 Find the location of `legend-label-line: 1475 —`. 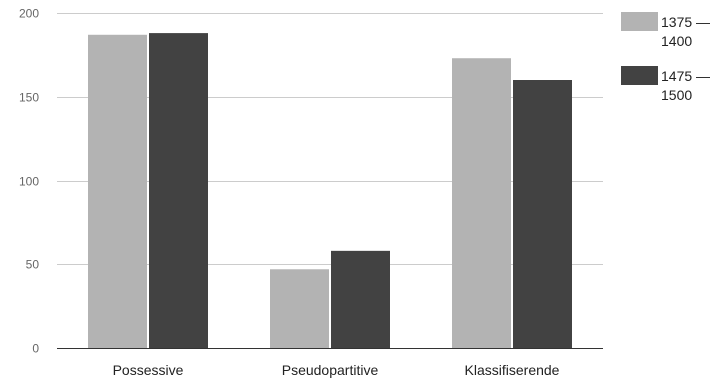

legend-label-line: 1475 — is located at coordinates (685, 76).